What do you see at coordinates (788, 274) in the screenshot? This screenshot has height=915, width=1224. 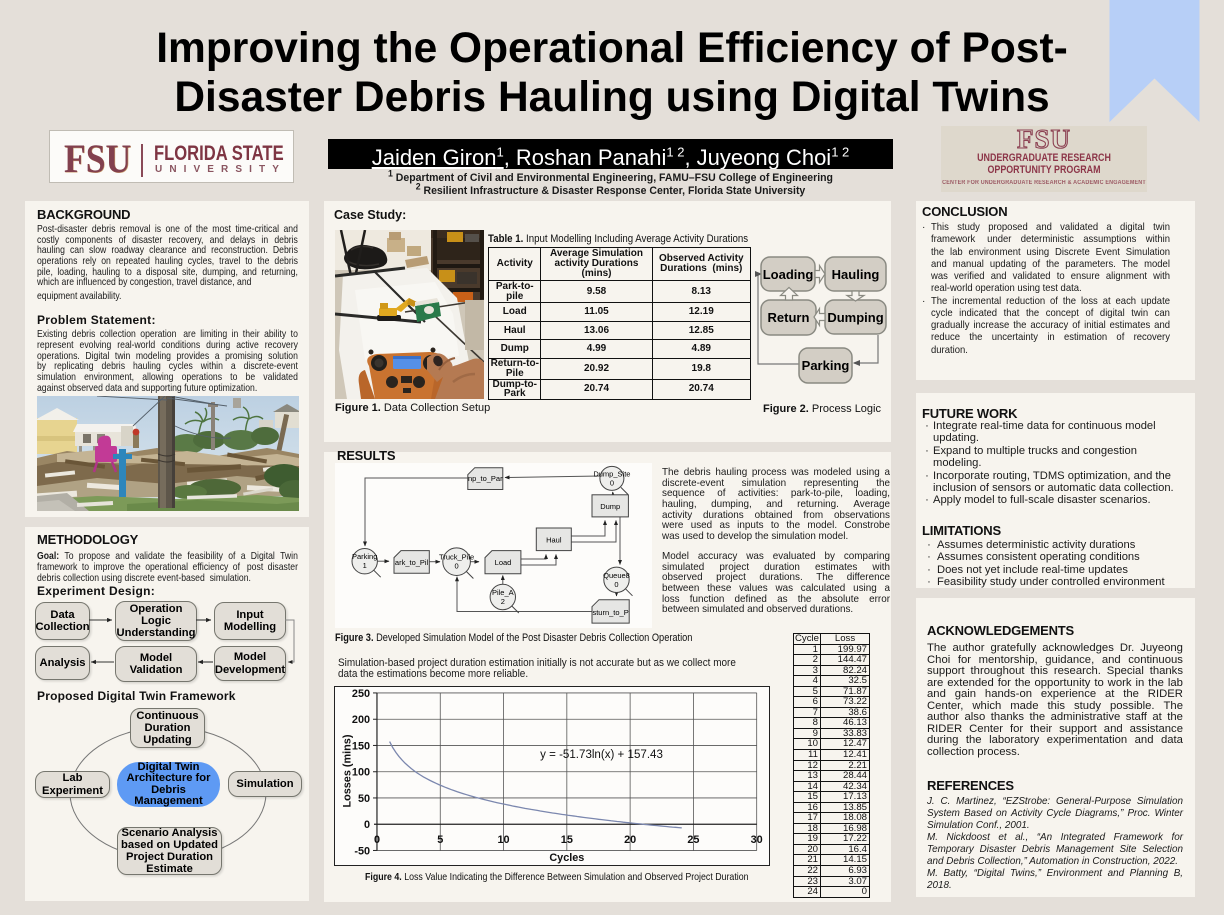 I see `svg-text: Loading` at bounding box center [788, 274].